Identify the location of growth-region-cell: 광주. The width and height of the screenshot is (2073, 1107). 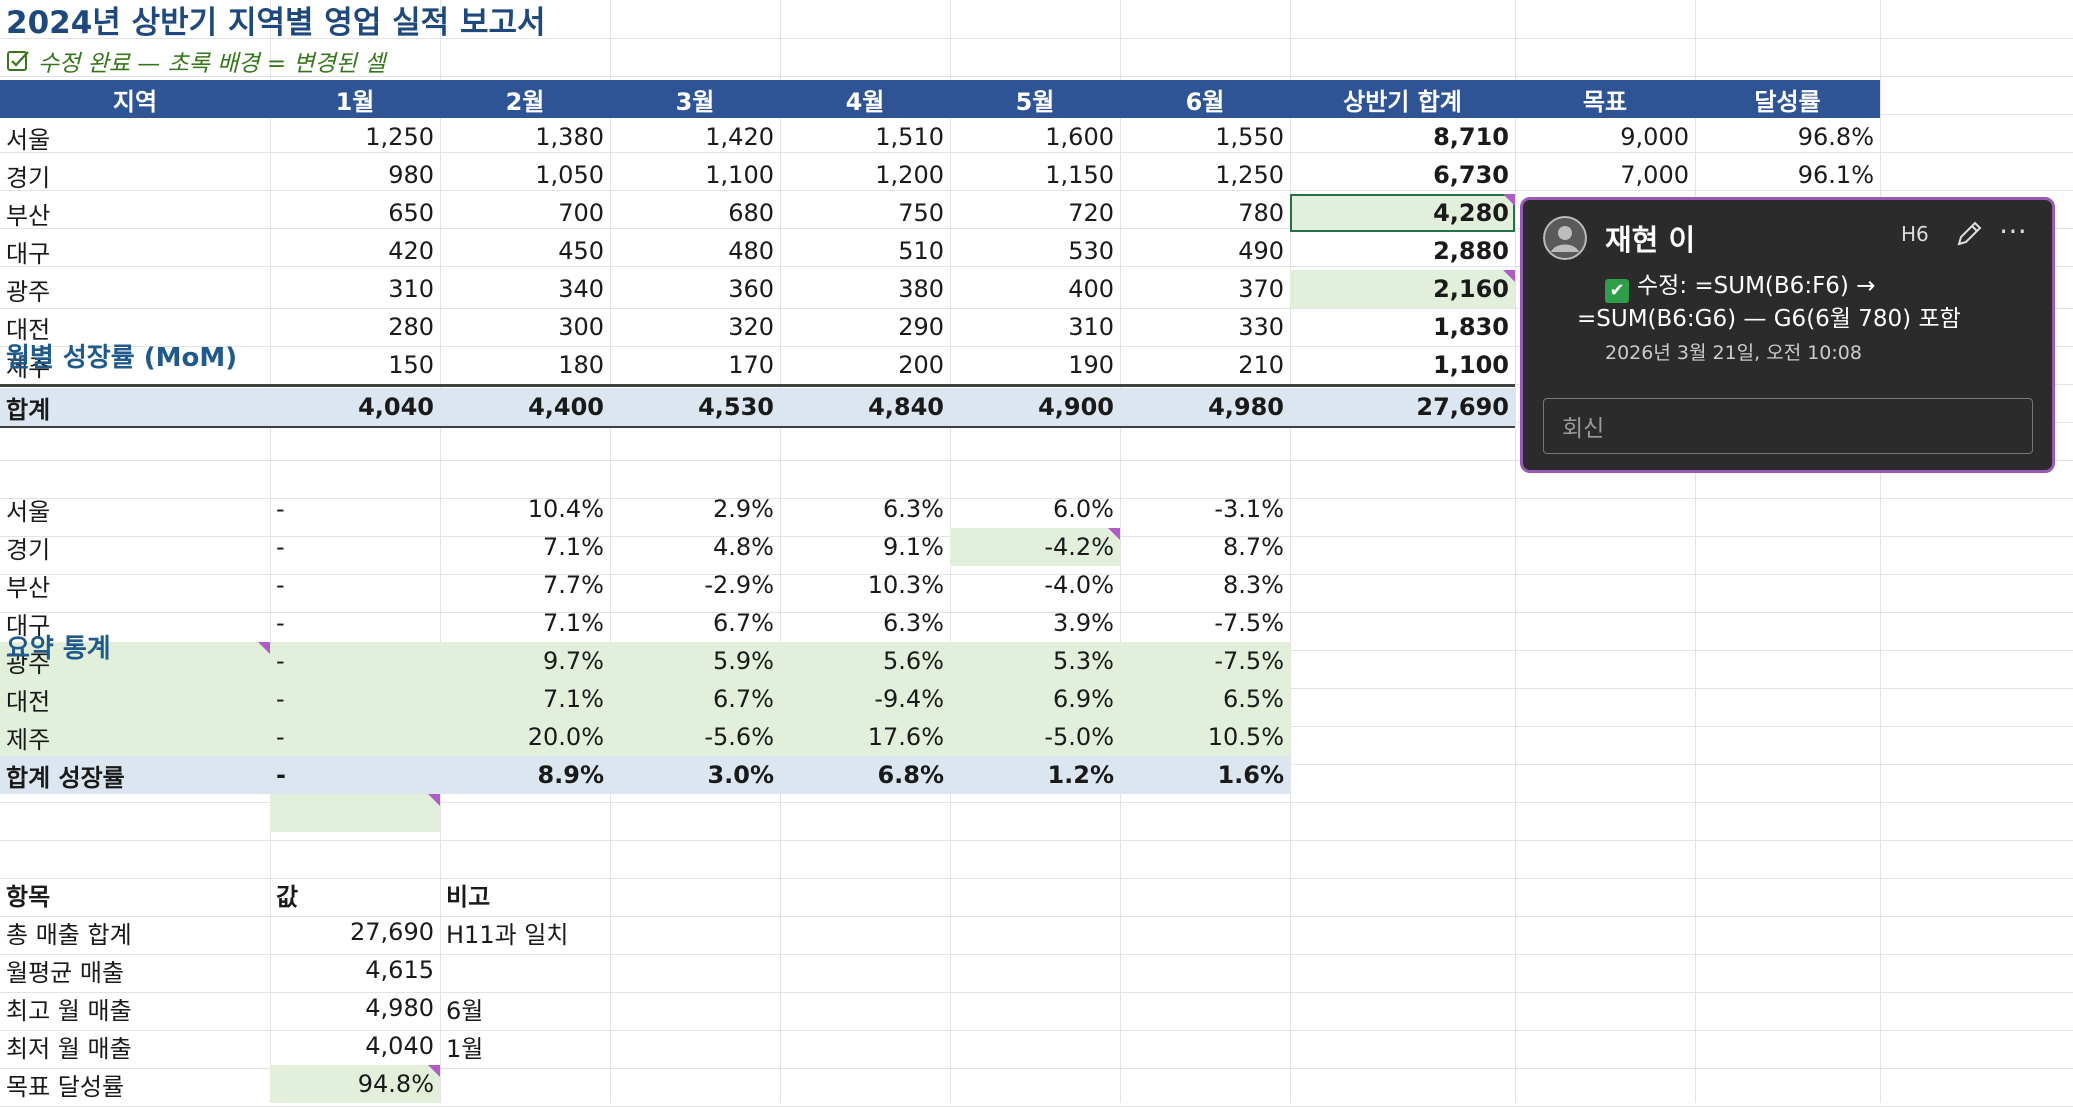
(135, 661).